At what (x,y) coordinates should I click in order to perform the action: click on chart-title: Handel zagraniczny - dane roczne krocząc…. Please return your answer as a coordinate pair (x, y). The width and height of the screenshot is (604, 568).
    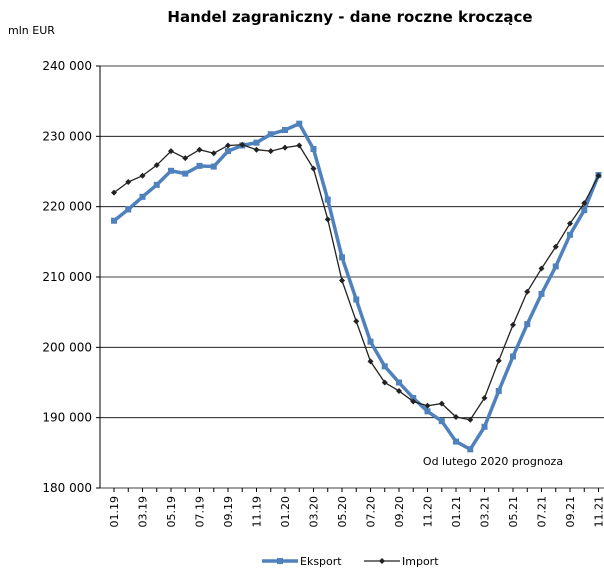
    Looking at the image, I should click on (349, 17).